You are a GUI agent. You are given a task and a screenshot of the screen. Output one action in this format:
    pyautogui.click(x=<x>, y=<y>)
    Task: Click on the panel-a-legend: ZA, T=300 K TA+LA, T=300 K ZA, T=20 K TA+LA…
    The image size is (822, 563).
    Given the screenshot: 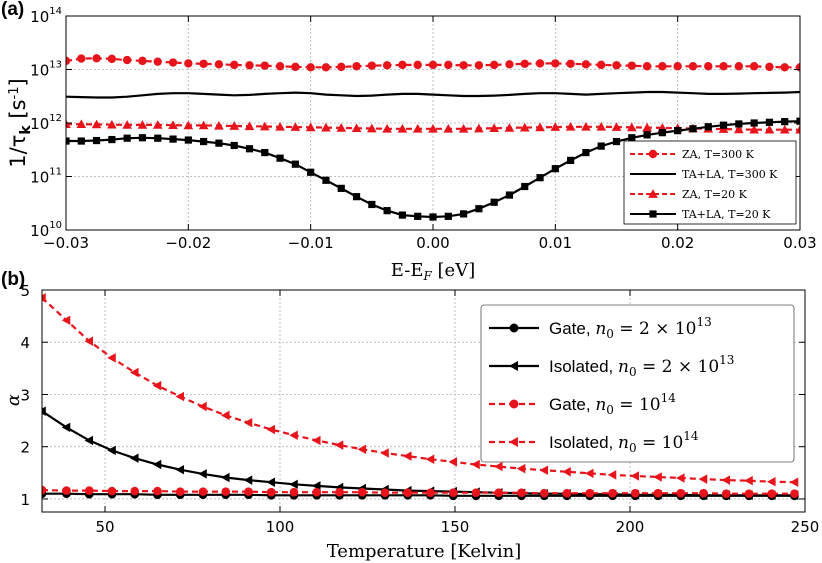 What is the action you would take?
    pyautogui.click(x=710, y=182)
    